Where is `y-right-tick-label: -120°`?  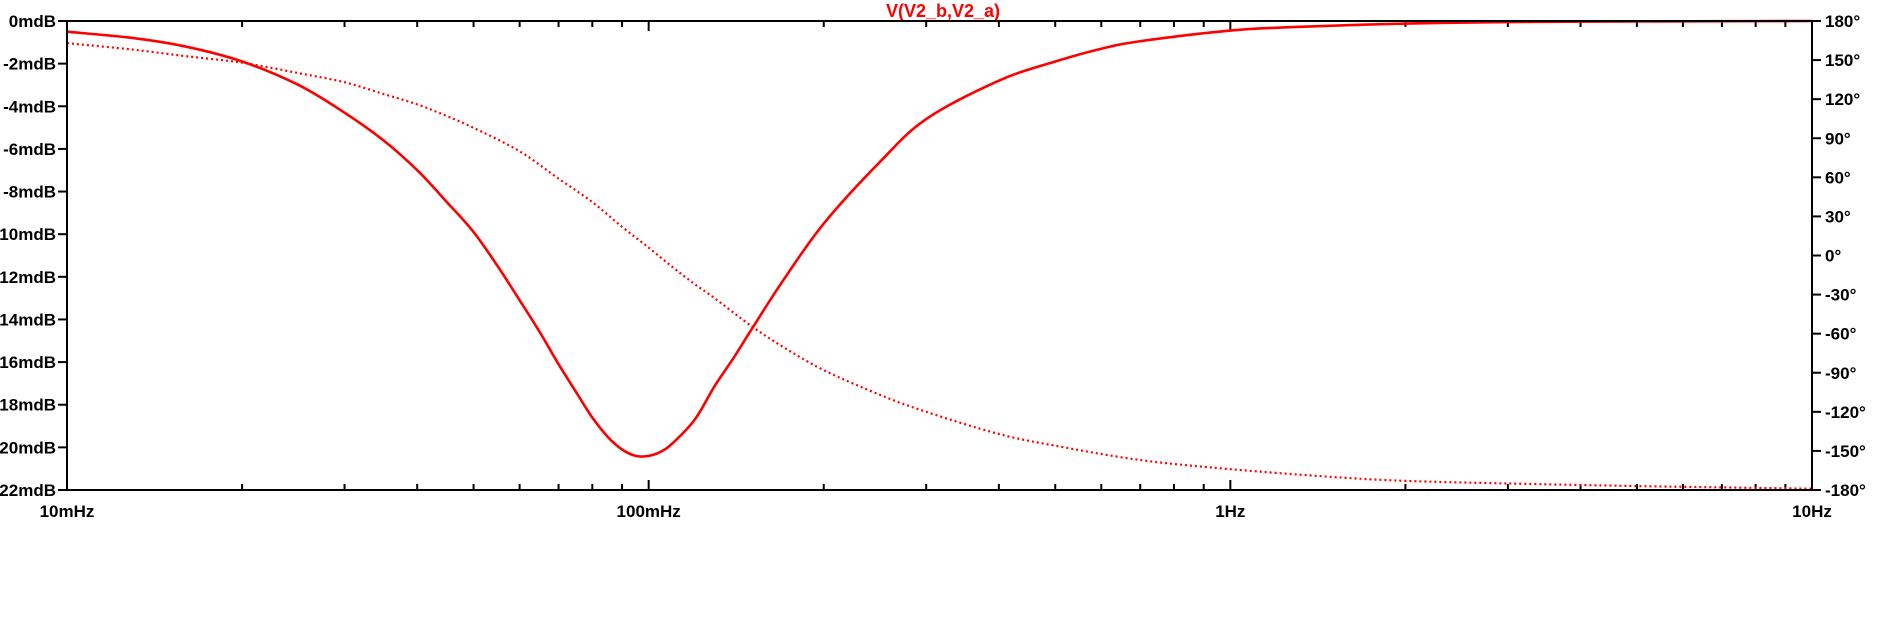
y-right-tick-label: -120° is located at coordinates (1845, 412).